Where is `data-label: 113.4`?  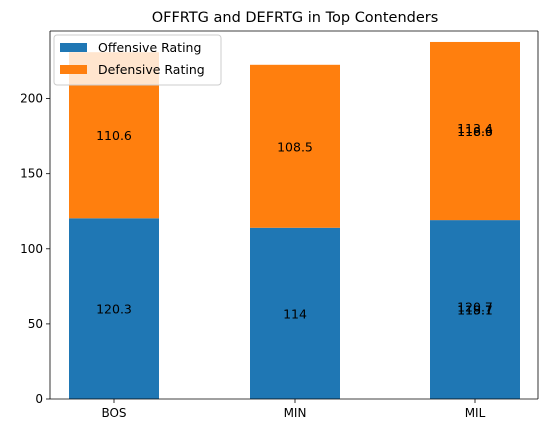
data-label: 113.4 is located at coordinates (475, 128).